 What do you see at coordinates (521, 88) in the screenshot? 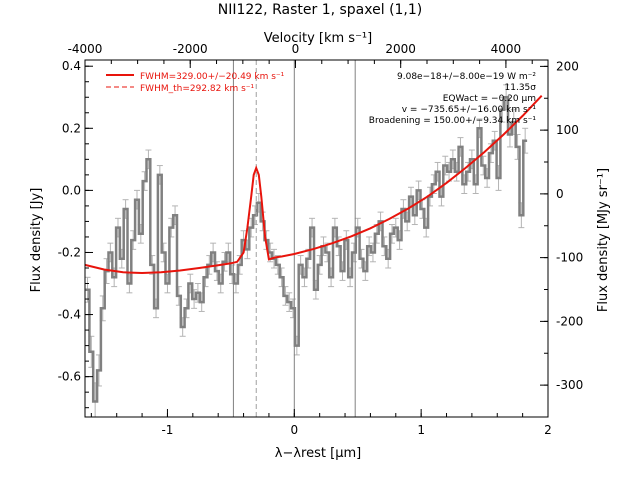
I see `annotation-significance: 11.35σ` at bounding box center [521, 88].